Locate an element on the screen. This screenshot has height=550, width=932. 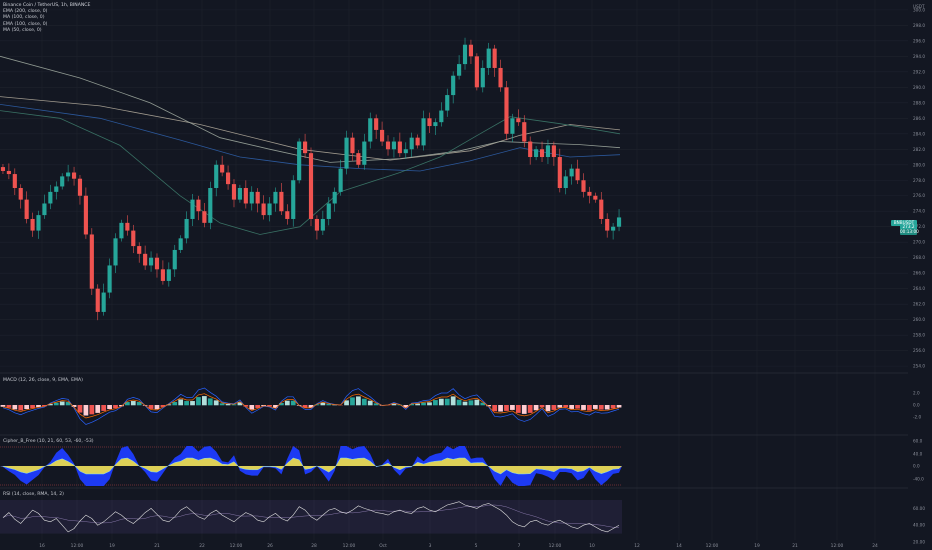
macd-label: MACD (12, 26, close, 9, EMA, EMA) is located at coordinates (43, 380).